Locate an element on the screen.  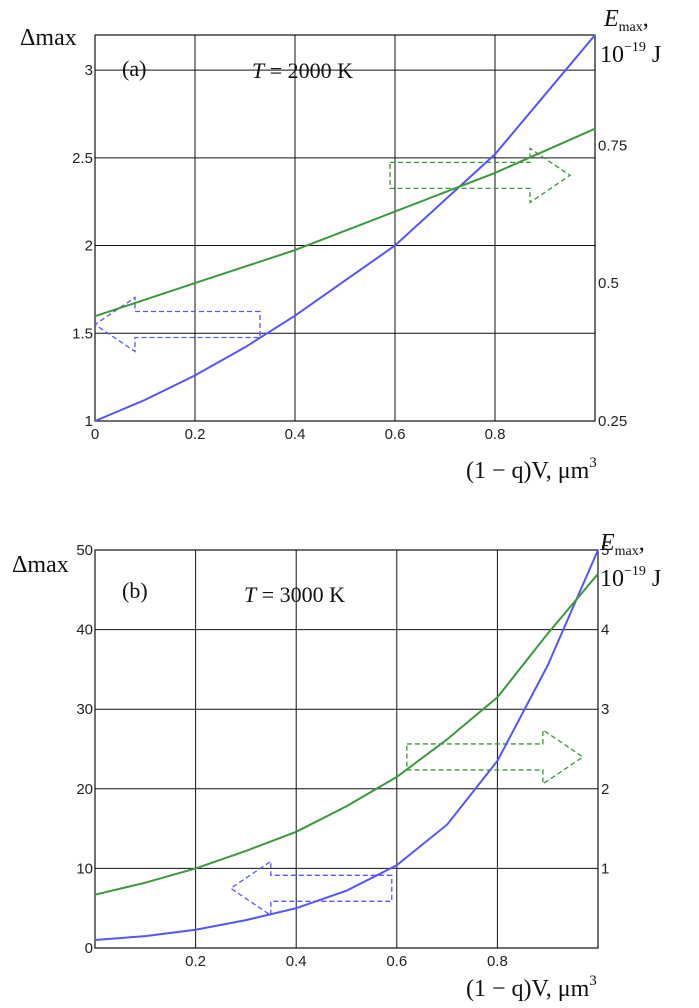
panel-b-x-tick-label: 0.8 is located at coordinates (497, 961).